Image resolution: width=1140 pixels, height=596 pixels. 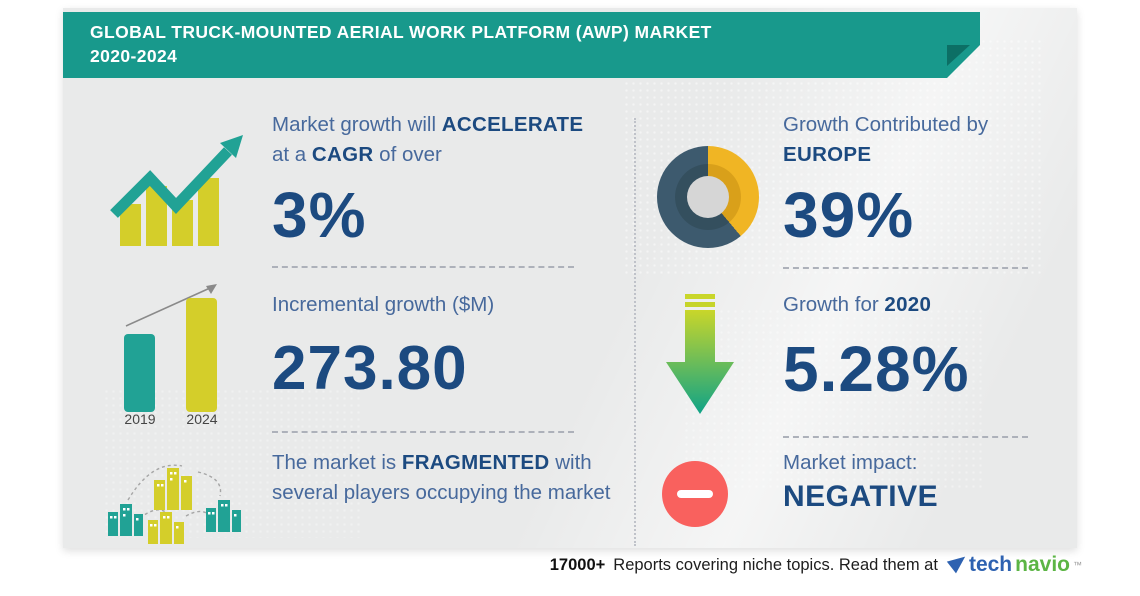 I want to click on fragmented-label-bold: FRAGMENTED, so click(x=475, y=462).